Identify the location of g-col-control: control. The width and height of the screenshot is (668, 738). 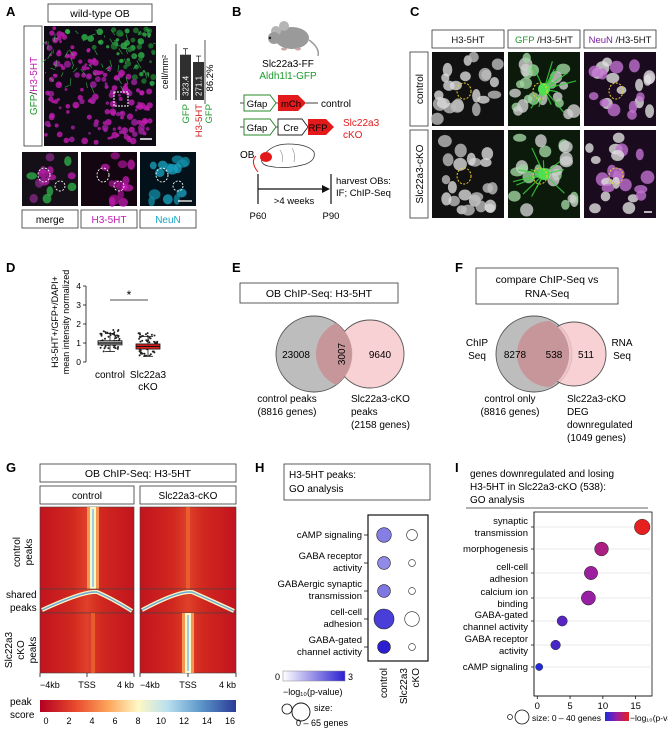
(87, 496).